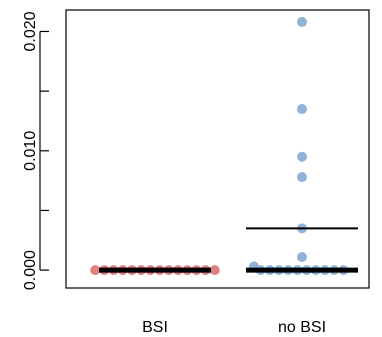 The image size is (382, 337). Describe the element at coordinates (30, 31) in the screenshot. I see `y-tick-label: 0.020` at that location.